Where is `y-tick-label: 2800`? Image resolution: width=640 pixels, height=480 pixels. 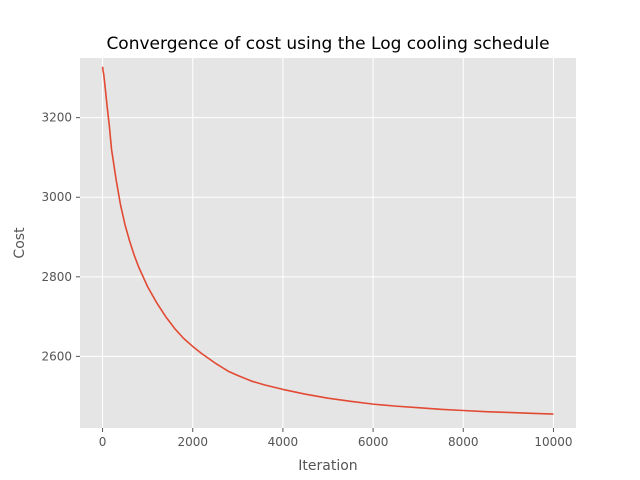 y-tick-label: 2800 is located at coordinates (56, 277).